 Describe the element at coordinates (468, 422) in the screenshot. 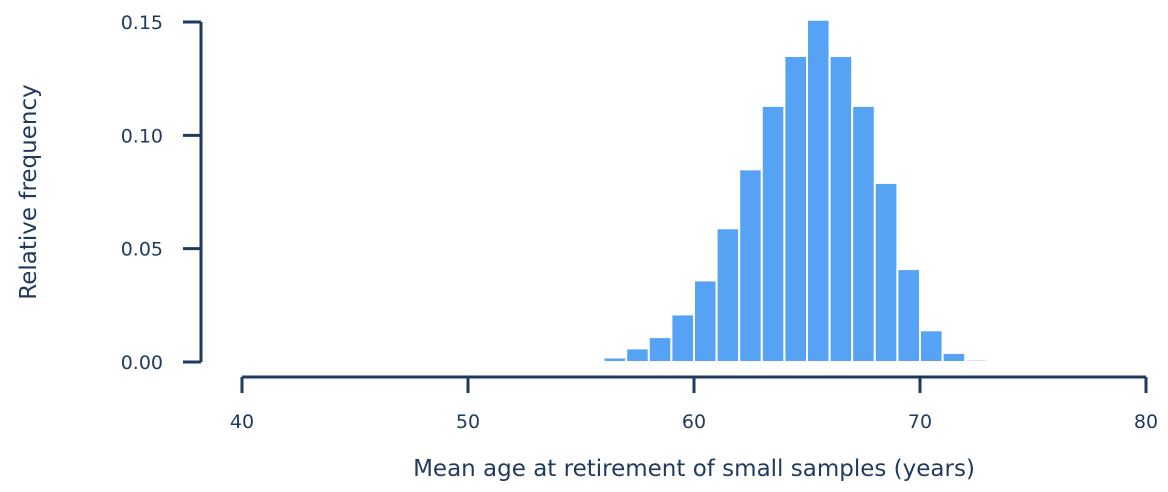

I see `x-tick-label: 50` at that location.